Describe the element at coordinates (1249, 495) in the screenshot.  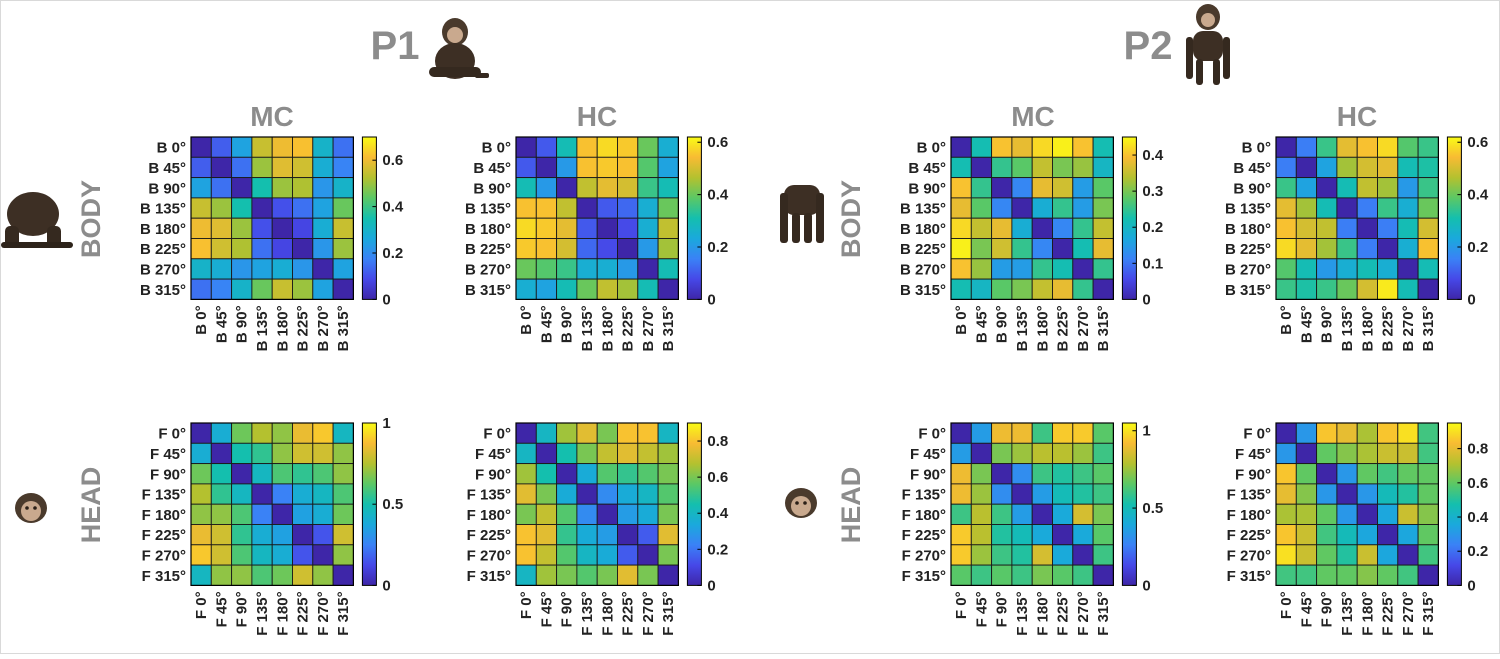
I see `y-tick-label: F 135°` at that location.